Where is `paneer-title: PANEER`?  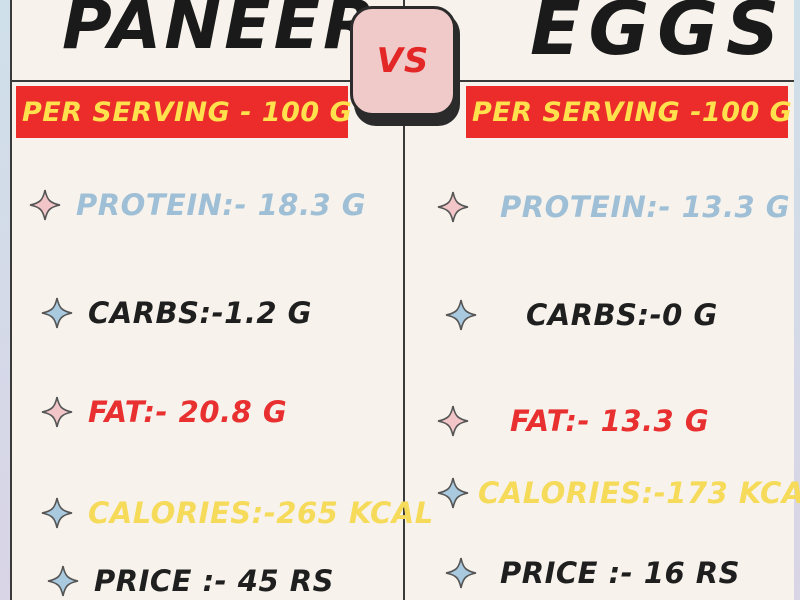
paneer-title: PANEER is located at coordinates (220, 32).